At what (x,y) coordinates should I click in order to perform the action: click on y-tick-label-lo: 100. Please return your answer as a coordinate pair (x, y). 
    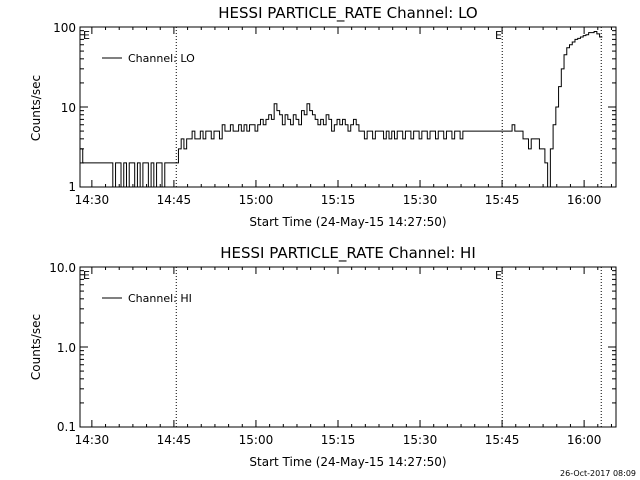
    Looking at the image, I should click on (64, 28).